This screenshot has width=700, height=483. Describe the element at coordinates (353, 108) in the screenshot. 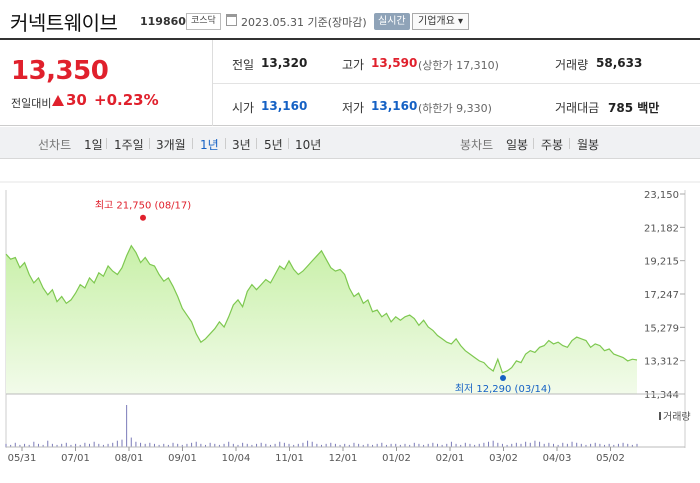

I see `low-label: 저가` at that location.